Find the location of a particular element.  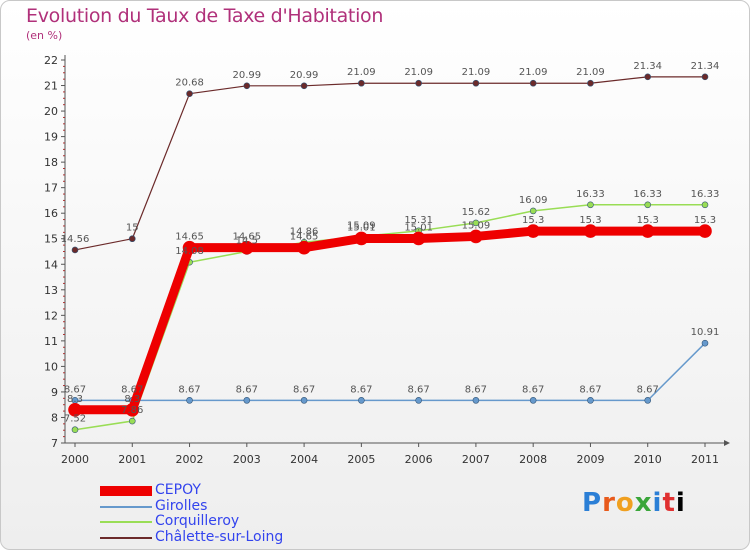

x-tick-label: 2007 is located at coordinates (476, 459).